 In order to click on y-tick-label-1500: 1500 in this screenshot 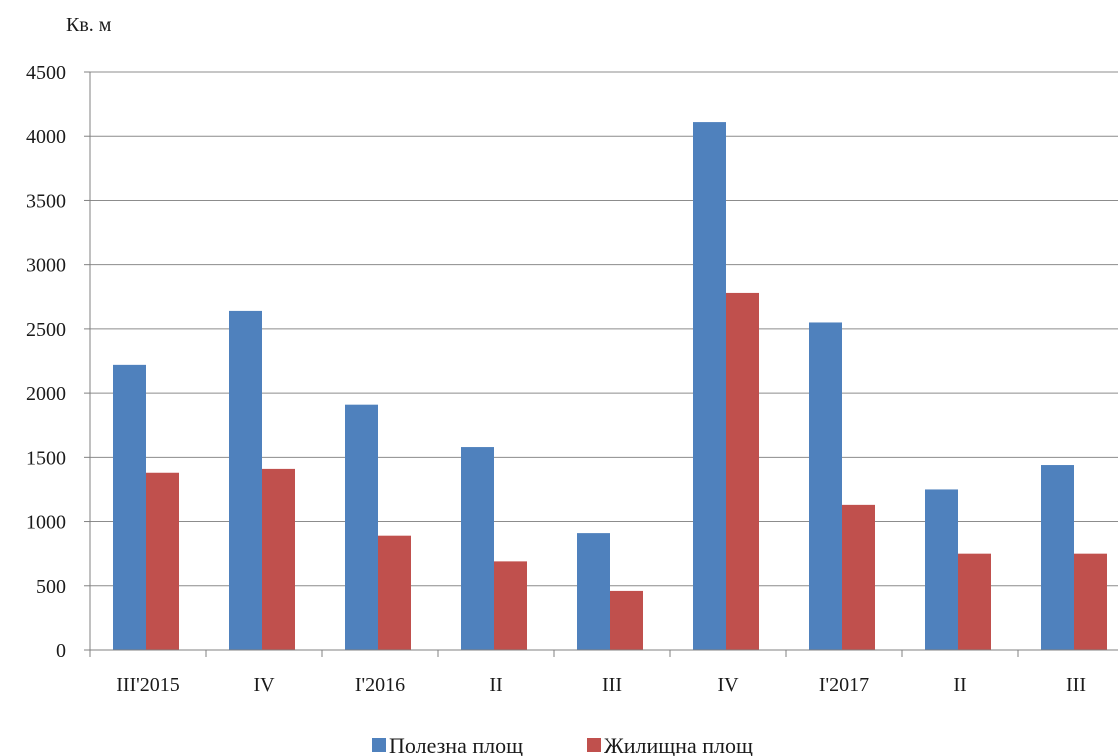, I will do `click(46, 458)`.